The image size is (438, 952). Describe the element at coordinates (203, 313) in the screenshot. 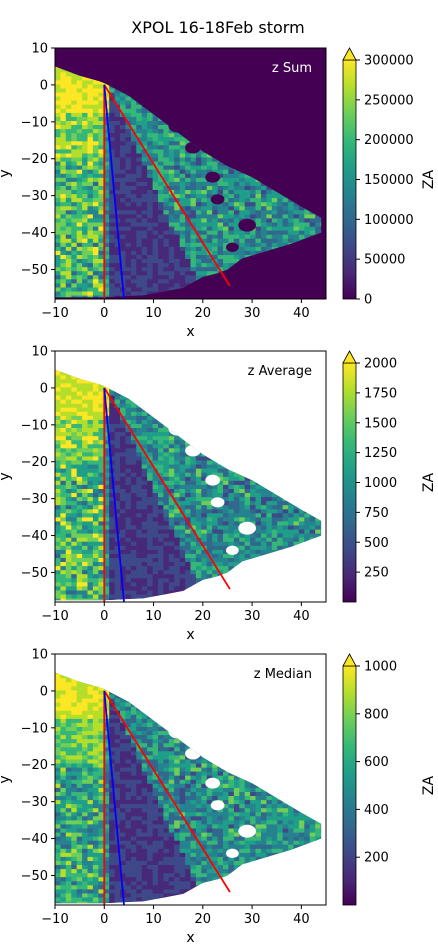

I see `x-tick-label: 20` at that location.